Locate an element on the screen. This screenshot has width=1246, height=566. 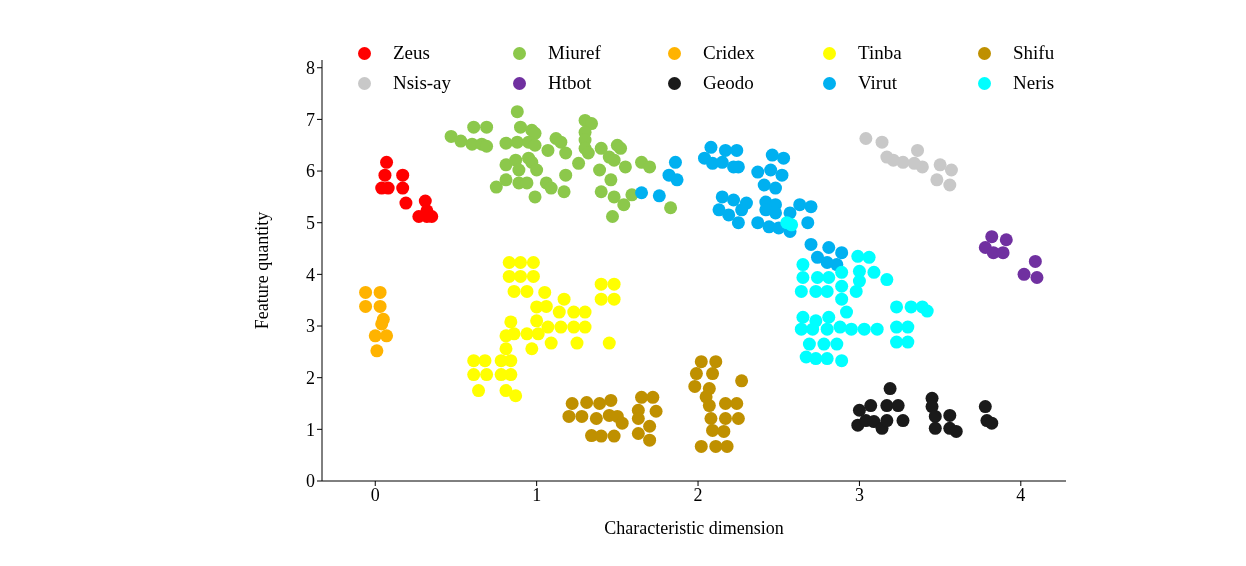
y-tick-label: 0 is located at coordinates (310, 481).